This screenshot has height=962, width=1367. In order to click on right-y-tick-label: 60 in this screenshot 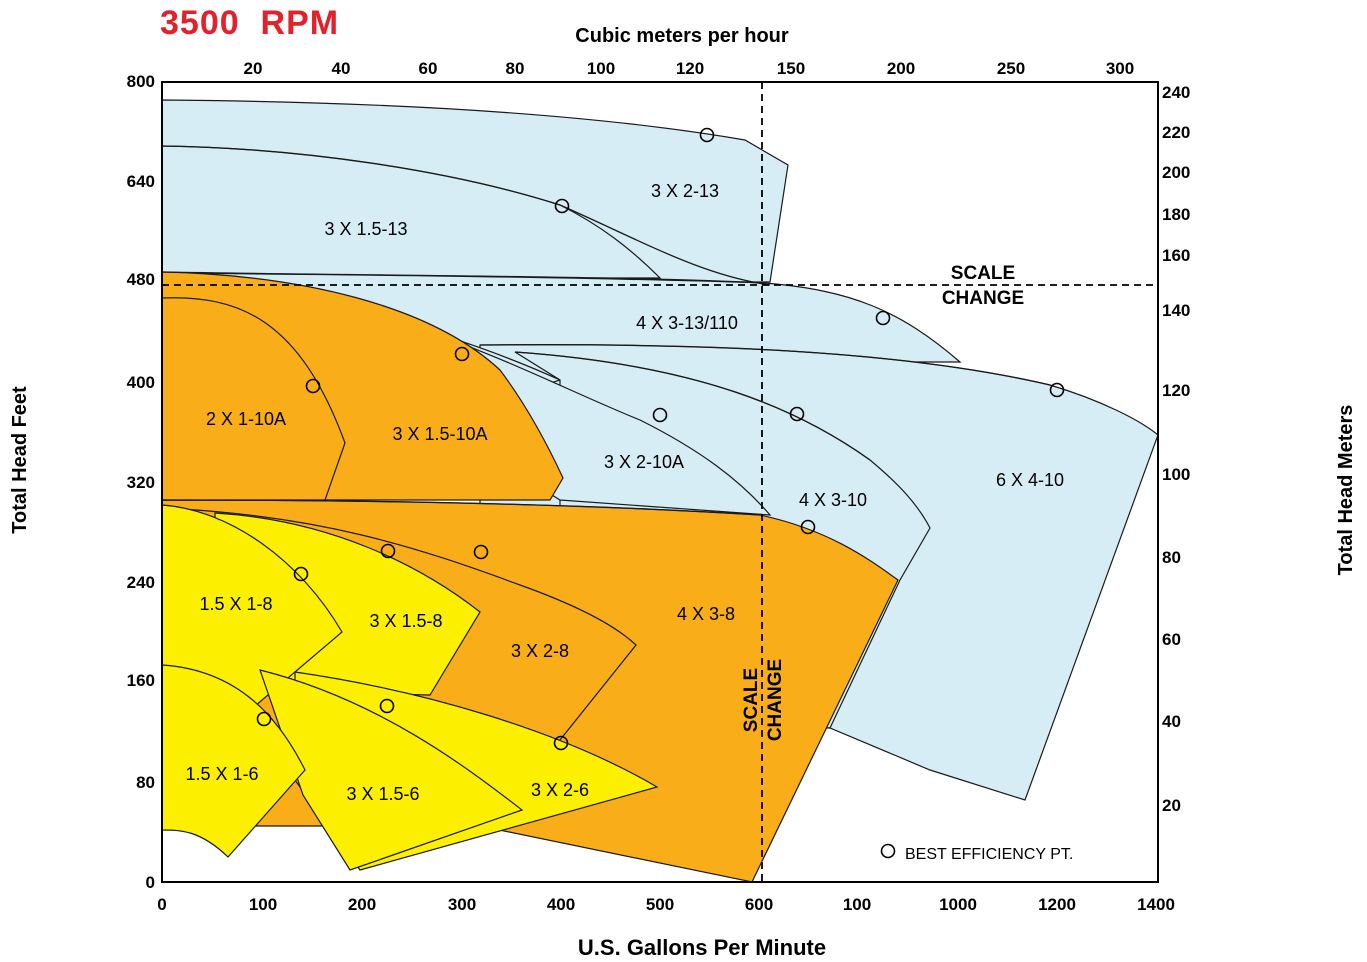, I will do `click(1171, 639)`.